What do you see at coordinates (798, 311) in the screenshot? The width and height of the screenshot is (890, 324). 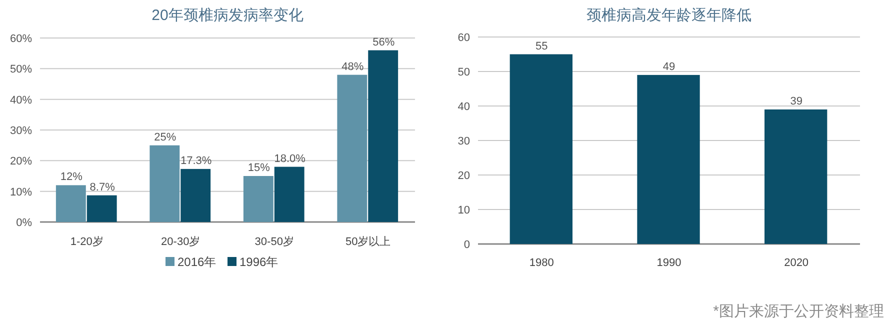 I see `text: *图片来源于公开资料整理` at bounding box center [798, 311].